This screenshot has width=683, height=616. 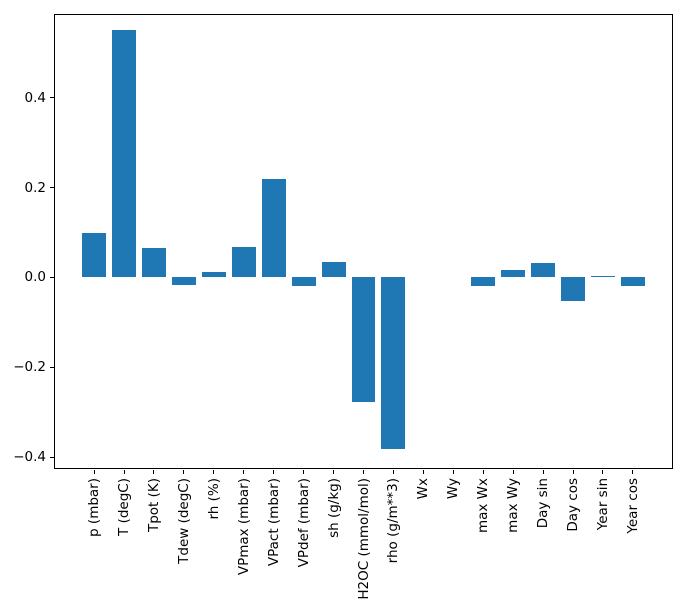 I want to click on x-tick-label: rho (g/m**3), so click(x=393, y=521).